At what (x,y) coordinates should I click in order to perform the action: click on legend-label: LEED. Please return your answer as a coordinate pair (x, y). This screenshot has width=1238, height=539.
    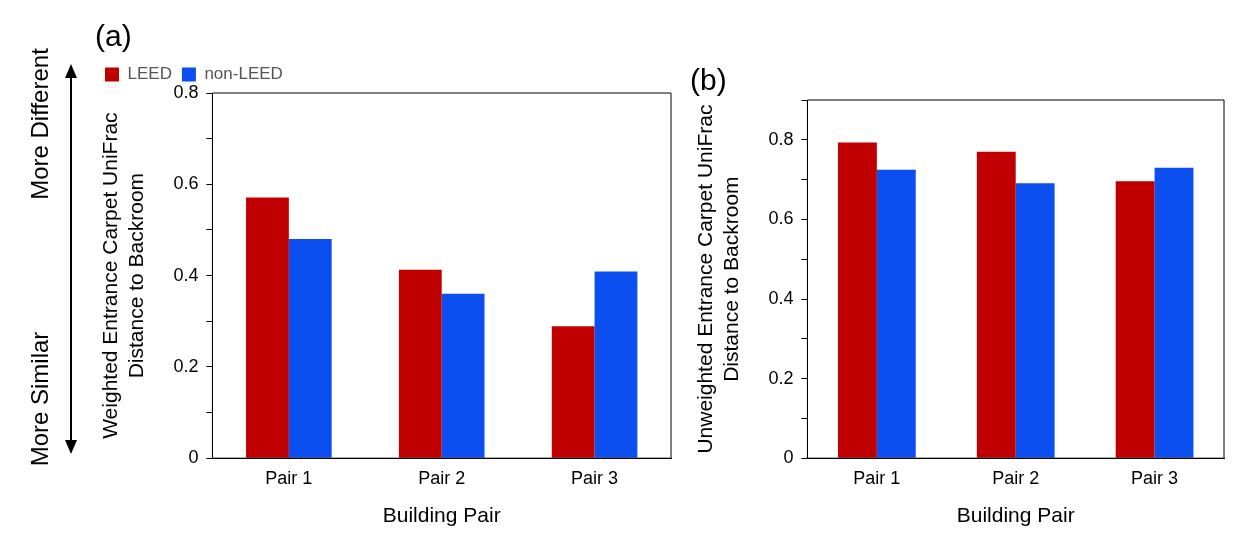
    Looking at the image, I should click on (149, 74).